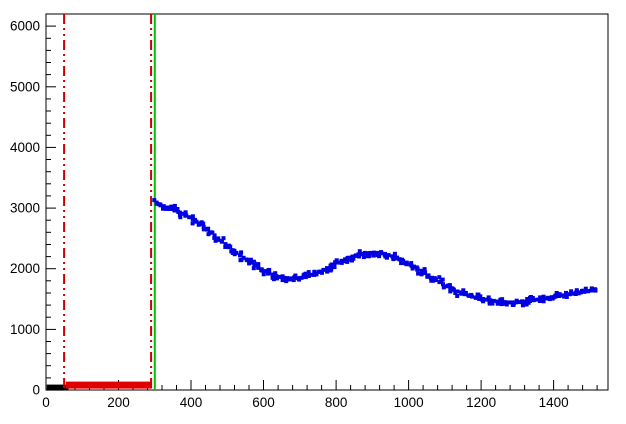  What do you see at coordinates (51, 202) in the screenshot?
I see `y-axis-ticks` at bounding box center [51, 202].